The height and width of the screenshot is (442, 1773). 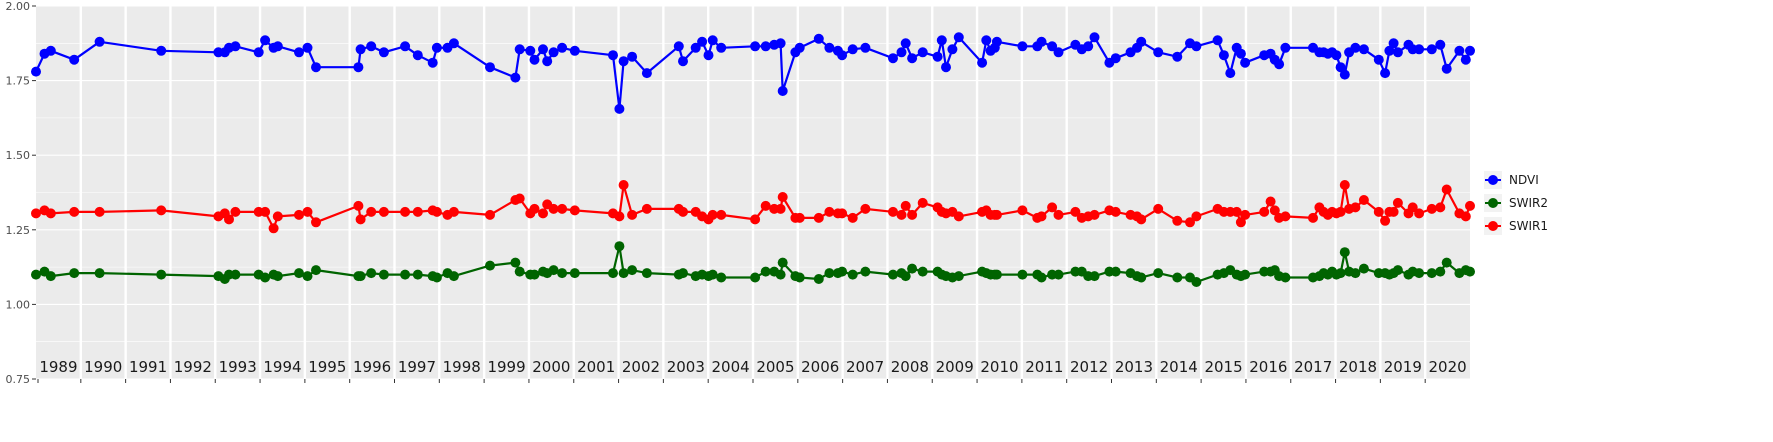 I want to click on year-label-1995: 1995, so click(x=327, y=367).